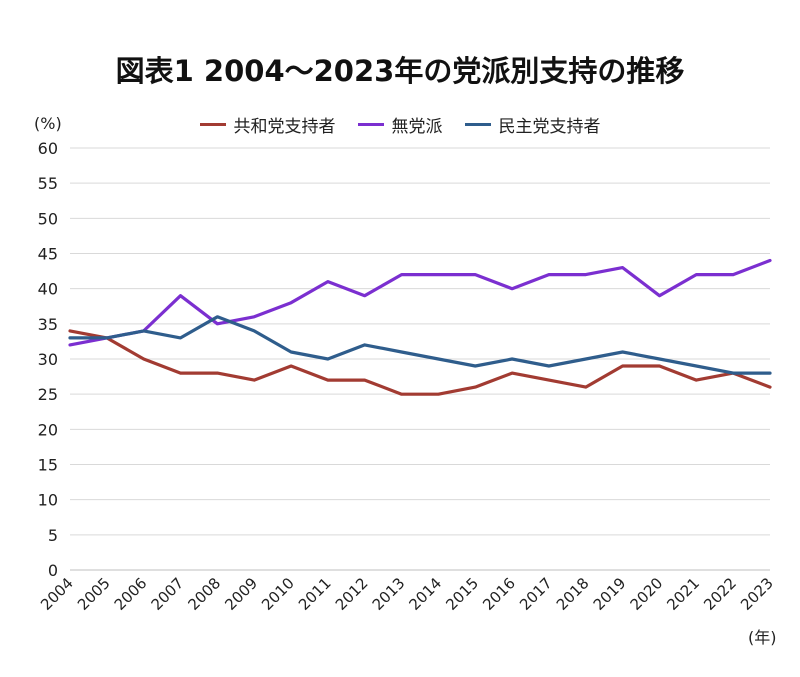  I want to click on x-tick-label-2011: 2011, so click(315, 594).